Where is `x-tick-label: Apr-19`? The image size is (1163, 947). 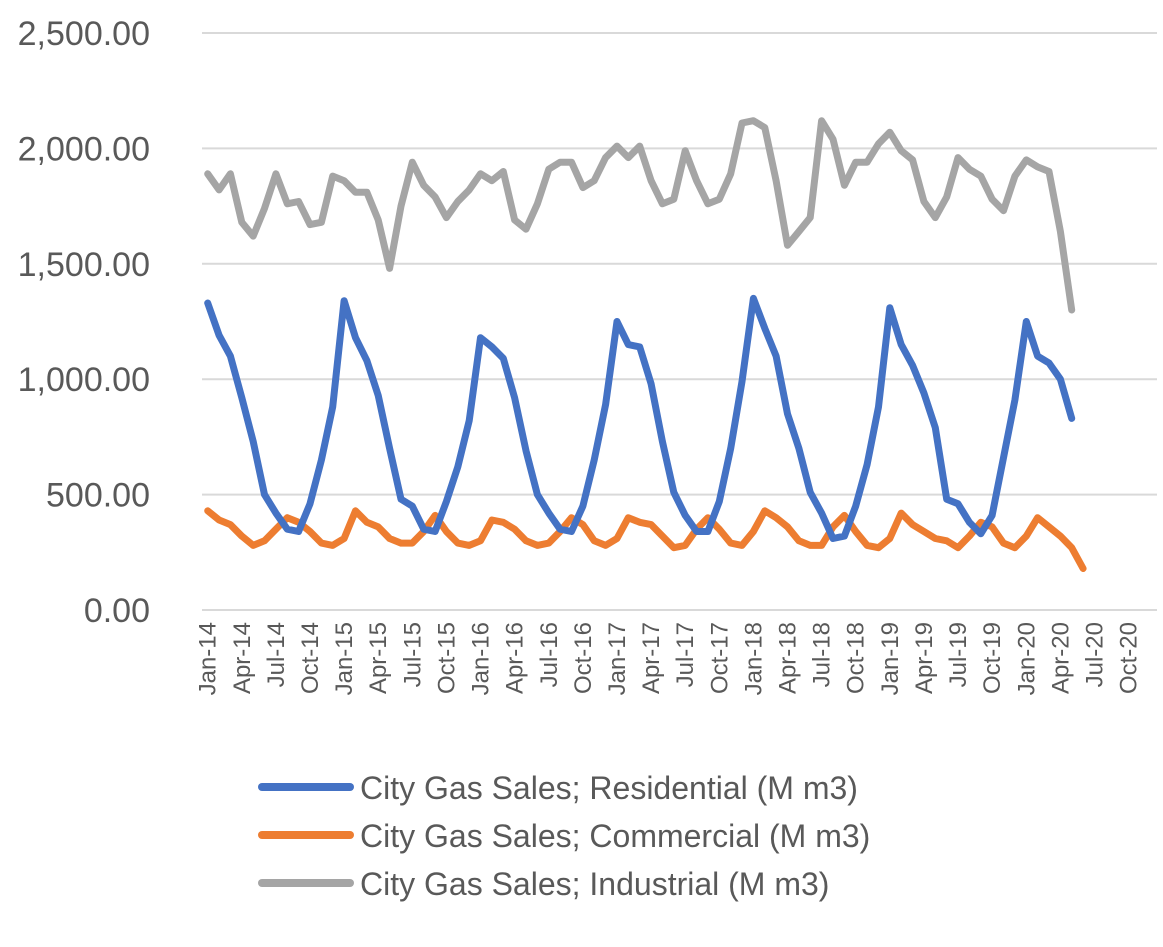 x-tick-label: Apr-19 is located at coordinates (924, 658).